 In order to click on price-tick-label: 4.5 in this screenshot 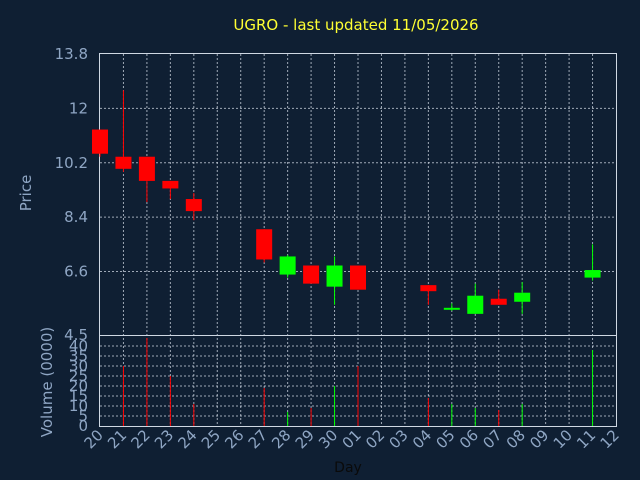, I will do `click(76, 335)`.